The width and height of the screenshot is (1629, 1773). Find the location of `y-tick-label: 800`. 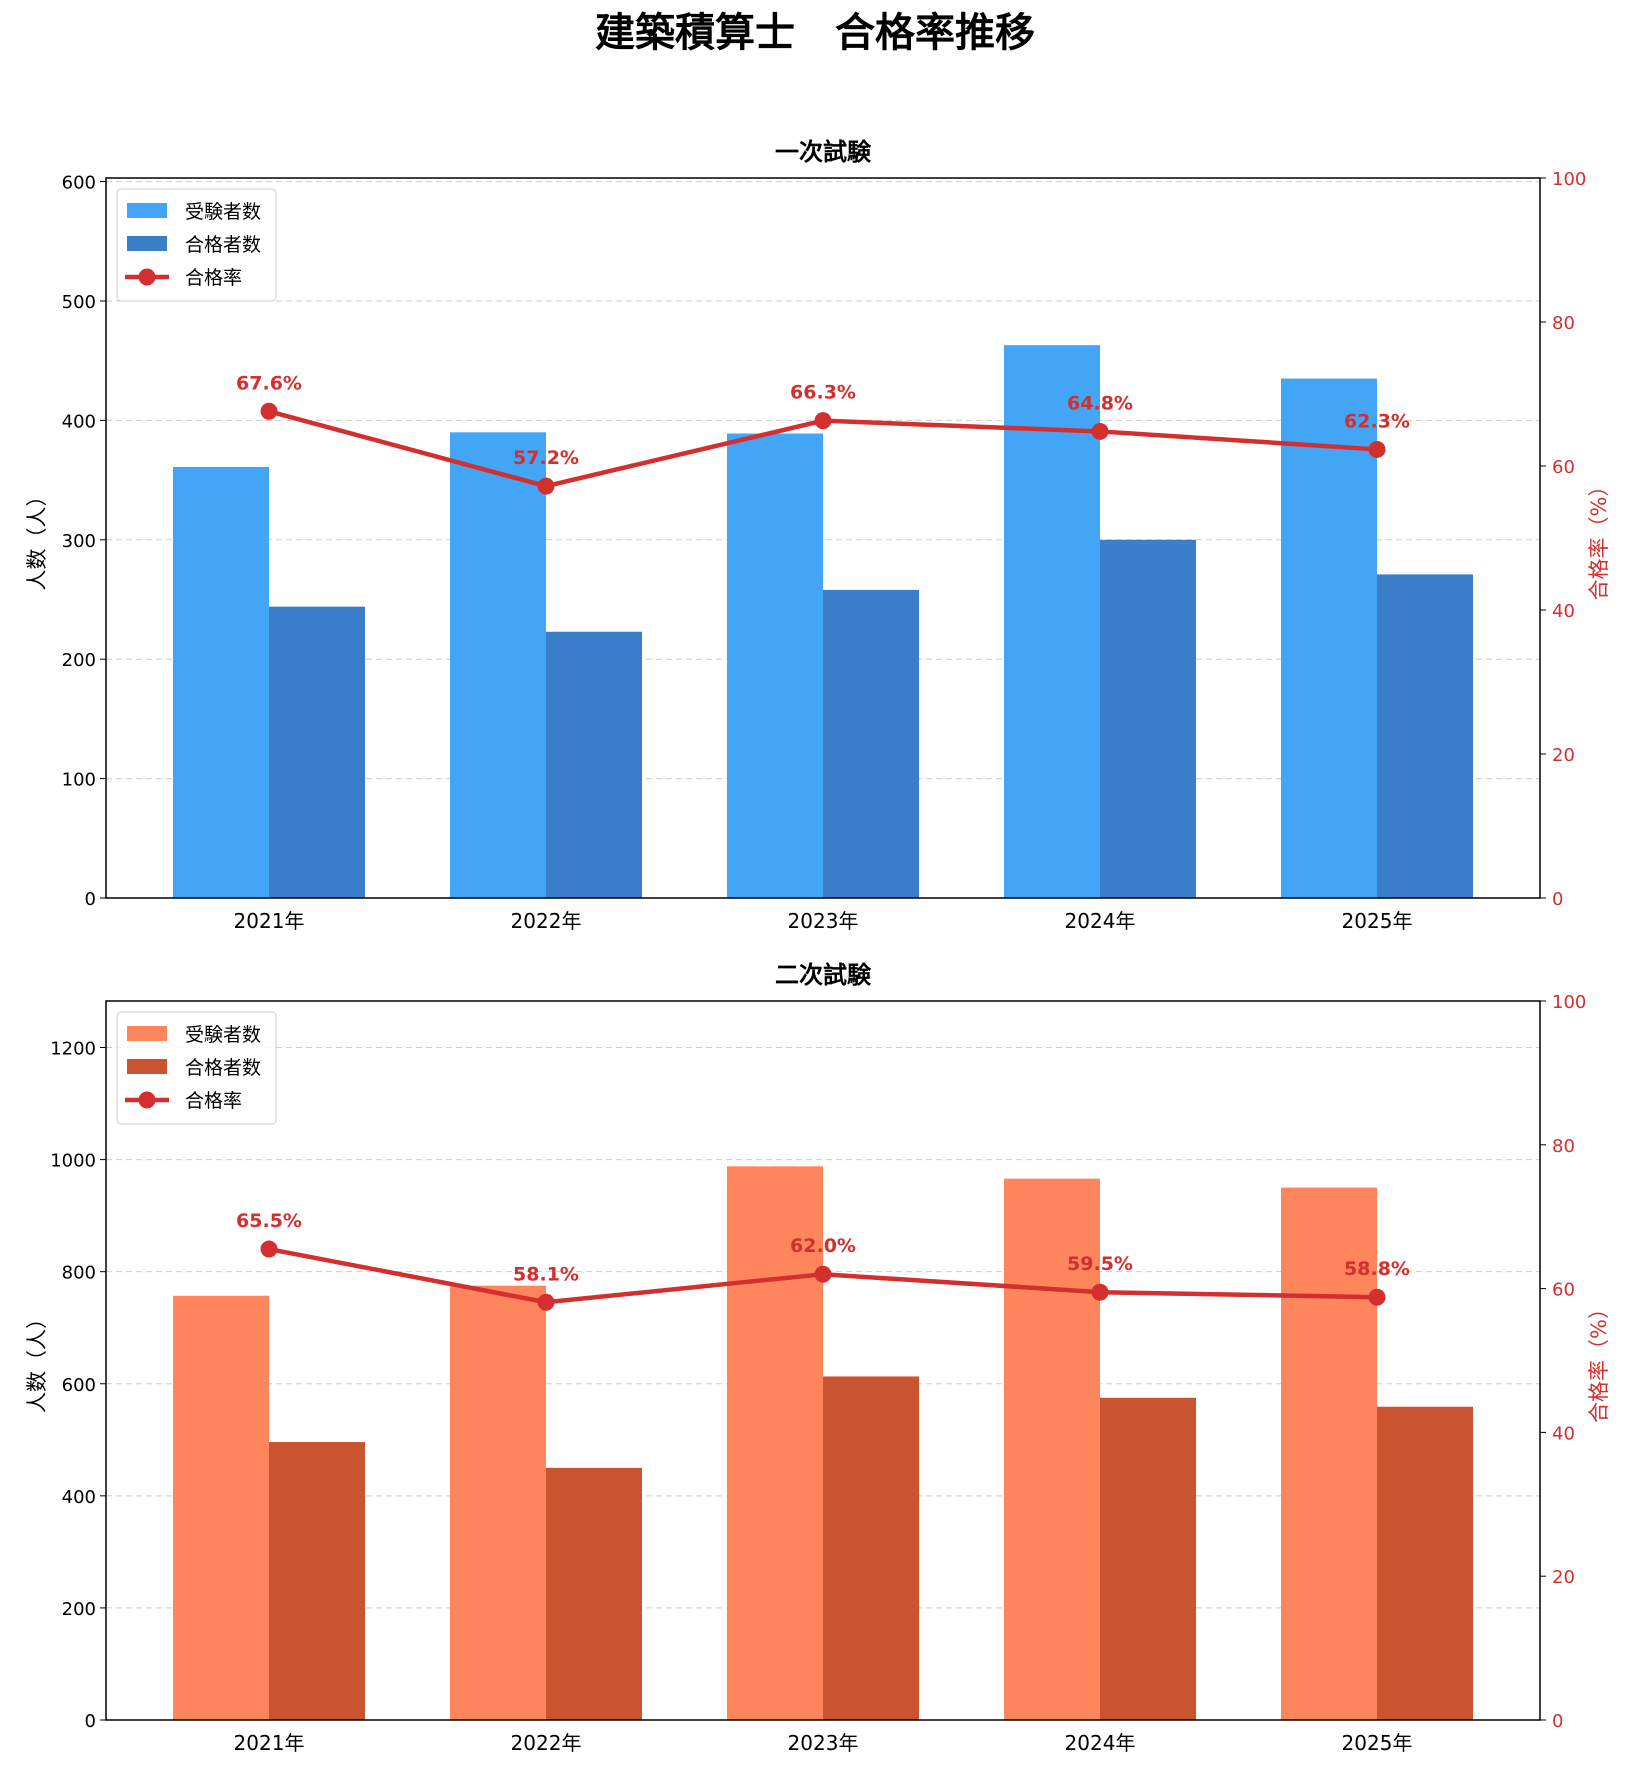

y-tick-label: 800 is located at coordinates (79, 1273).